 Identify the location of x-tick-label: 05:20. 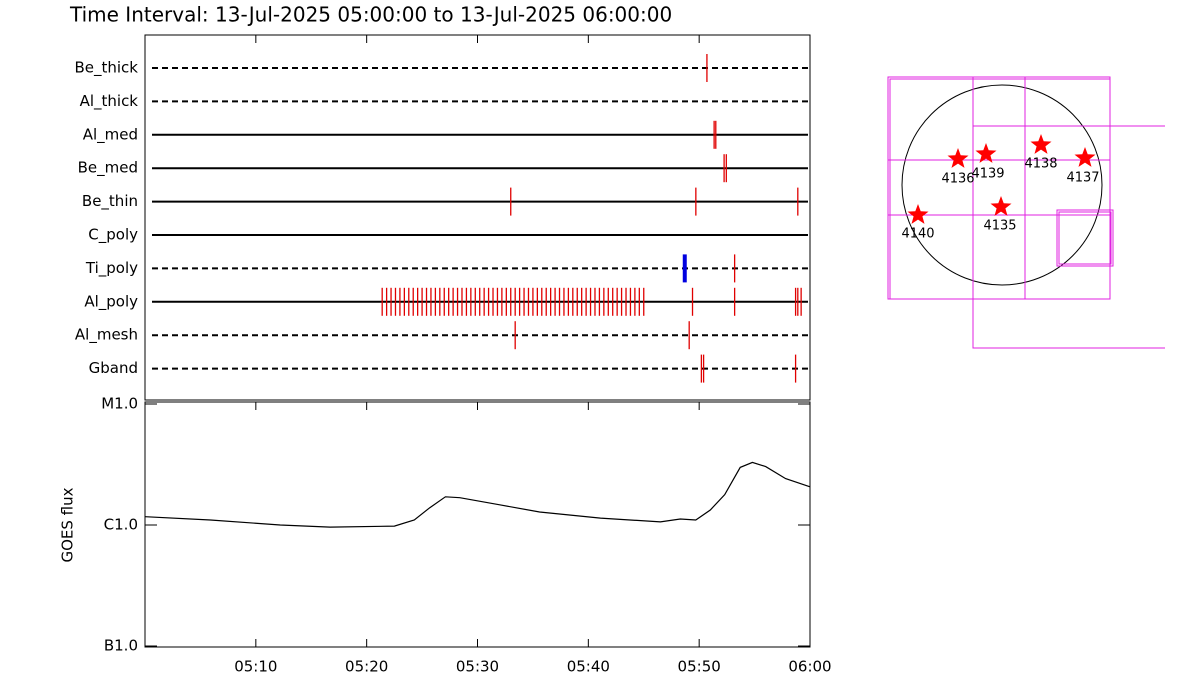
(366, 667).